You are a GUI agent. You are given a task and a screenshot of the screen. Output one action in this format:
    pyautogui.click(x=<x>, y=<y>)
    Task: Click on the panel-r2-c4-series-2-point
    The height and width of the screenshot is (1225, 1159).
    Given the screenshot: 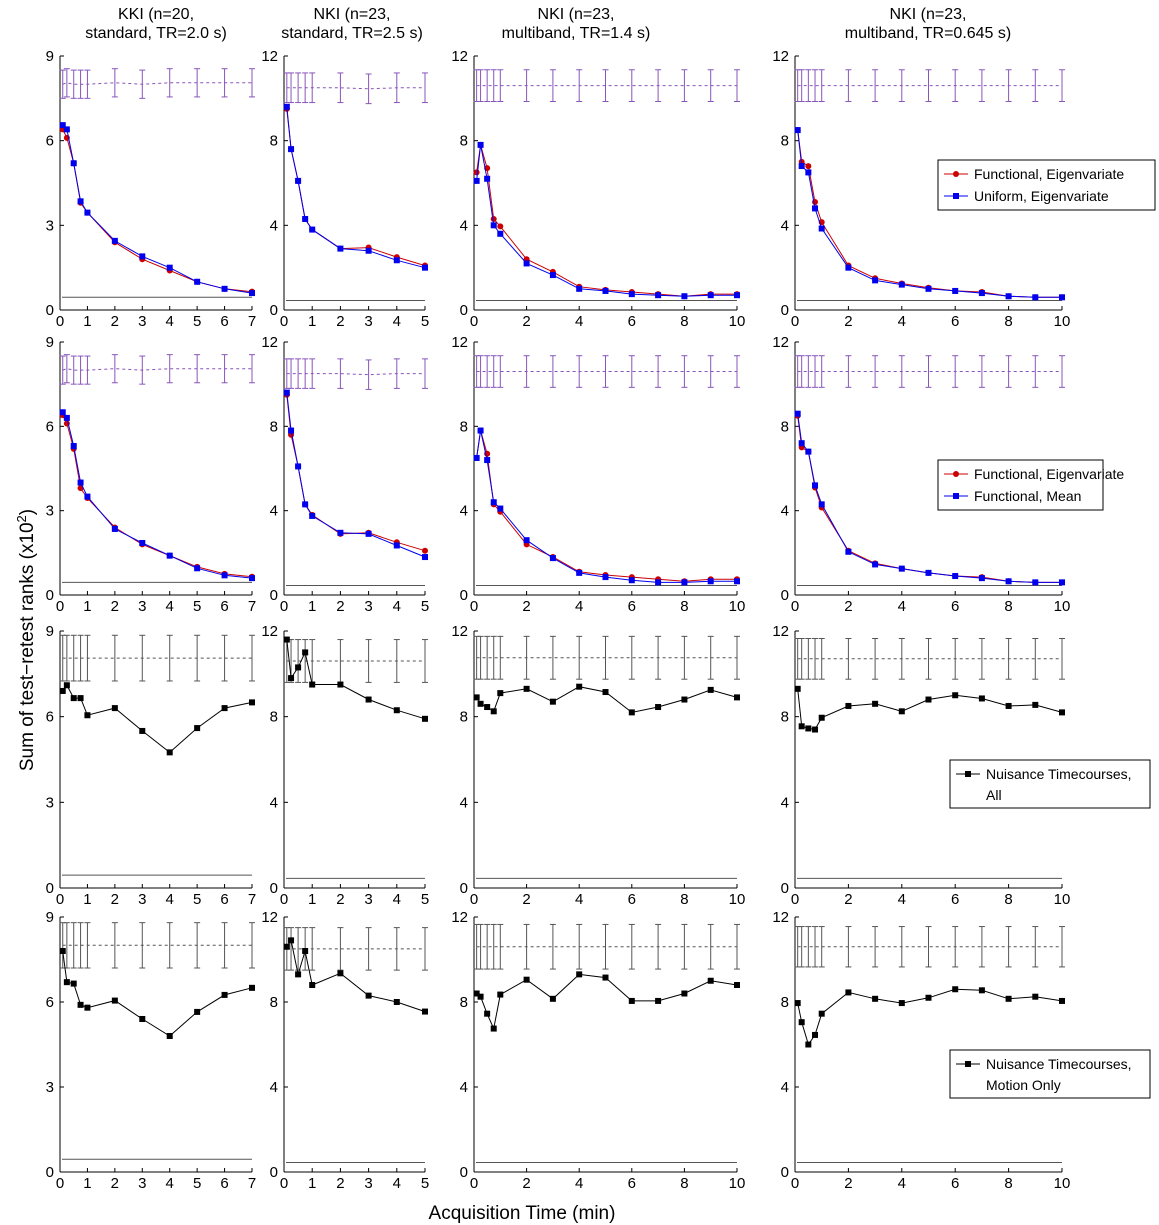 What is the action you would take?
    pyautogui.click(x=1035, y=582)
    